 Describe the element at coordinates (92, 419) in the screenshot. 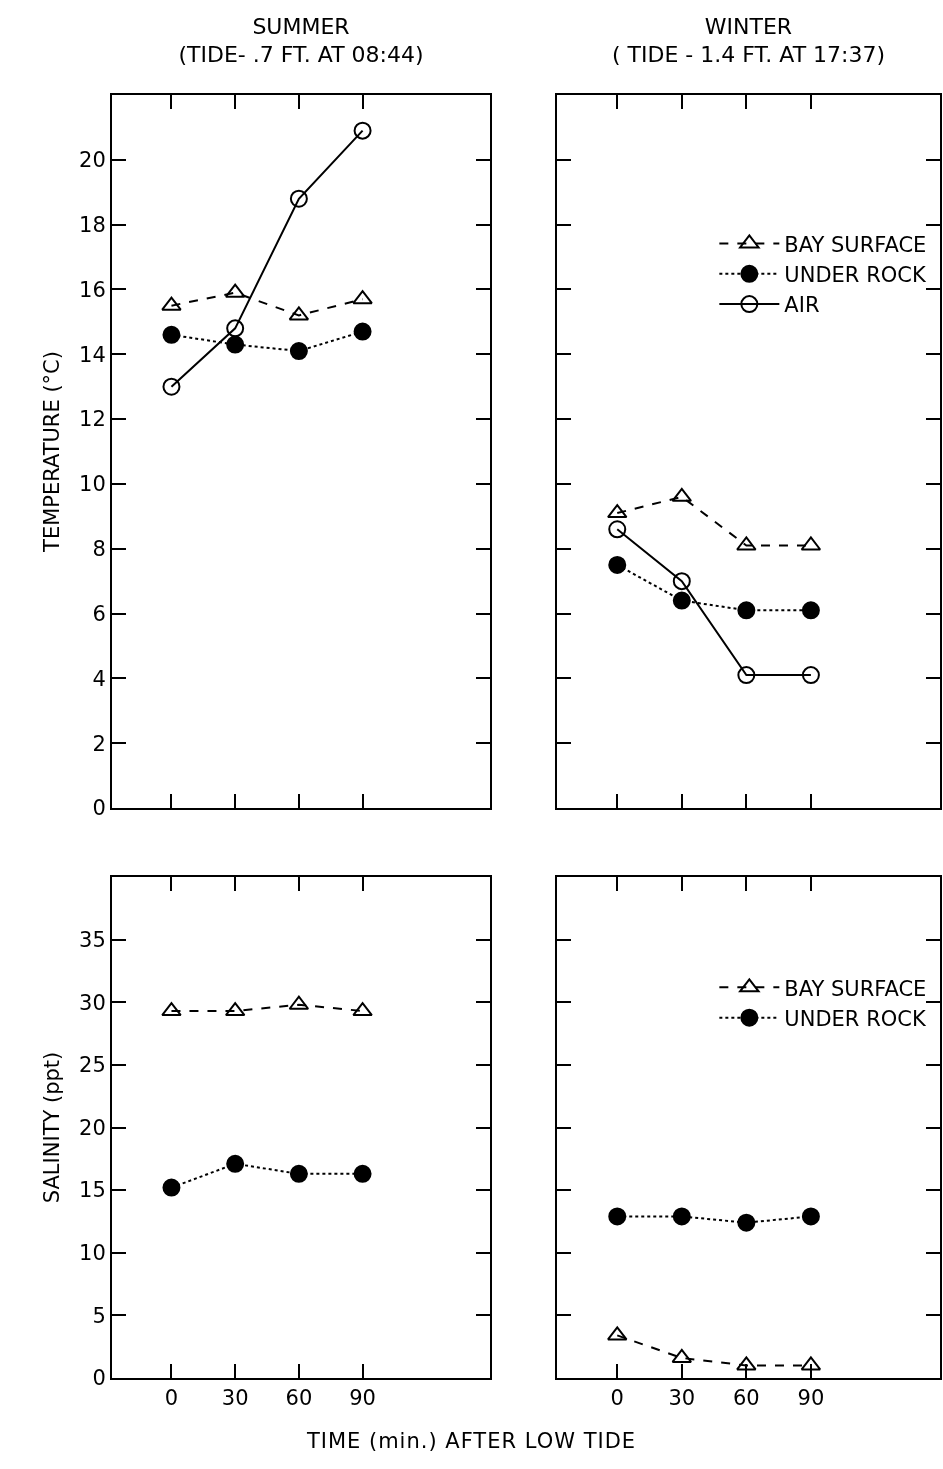

I see `y-tick-label: 12` at that location.